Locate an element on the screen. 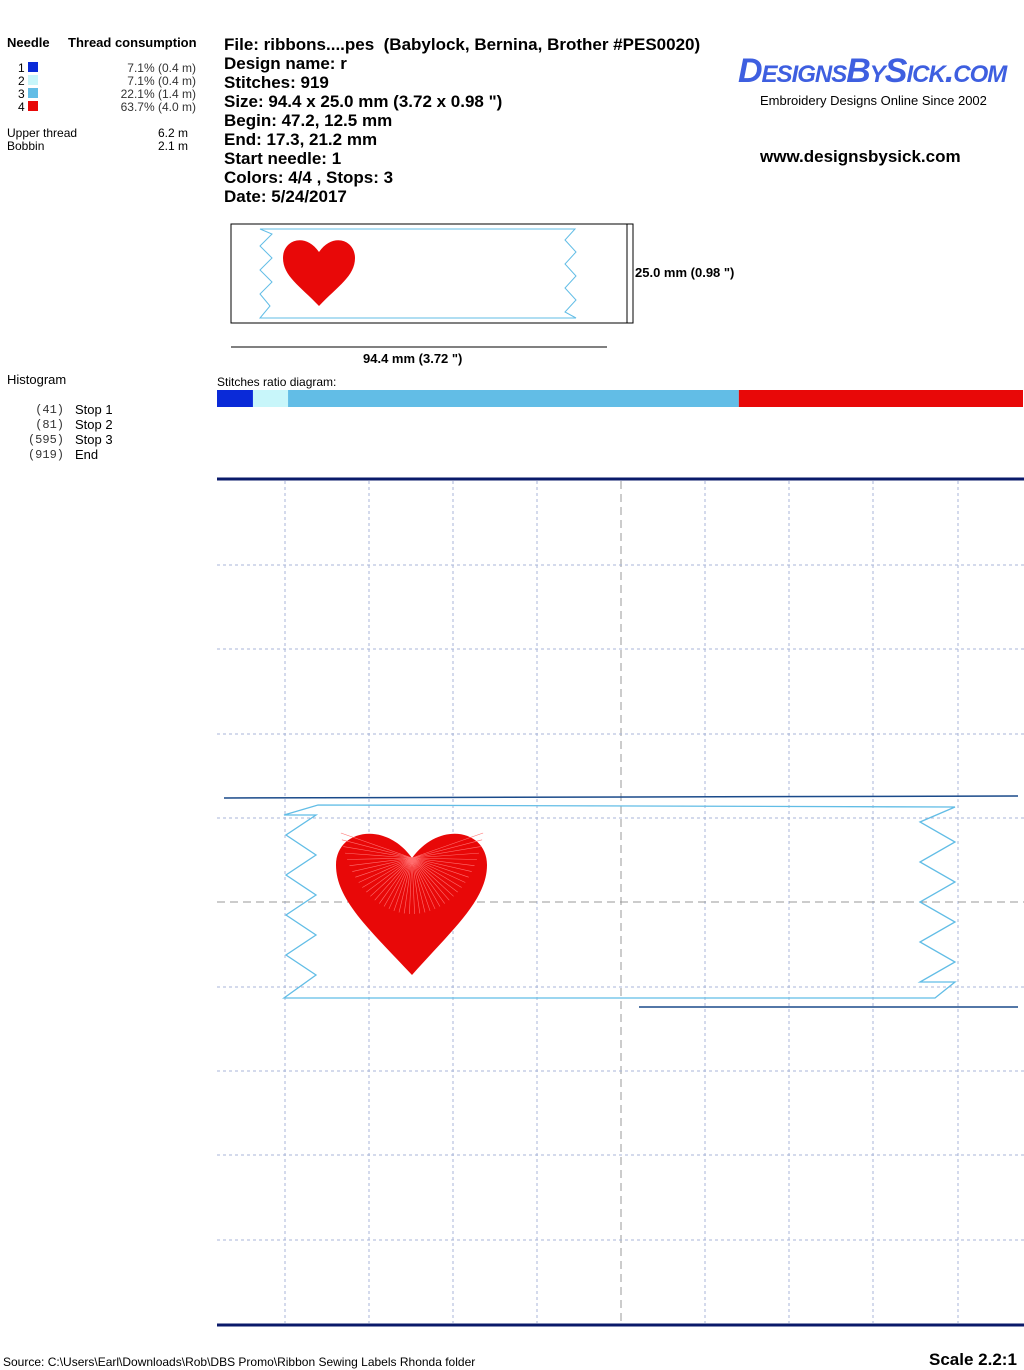 The image size is (1024, 1370). thread-label: Bobbin is located at coordinates (26, 146).